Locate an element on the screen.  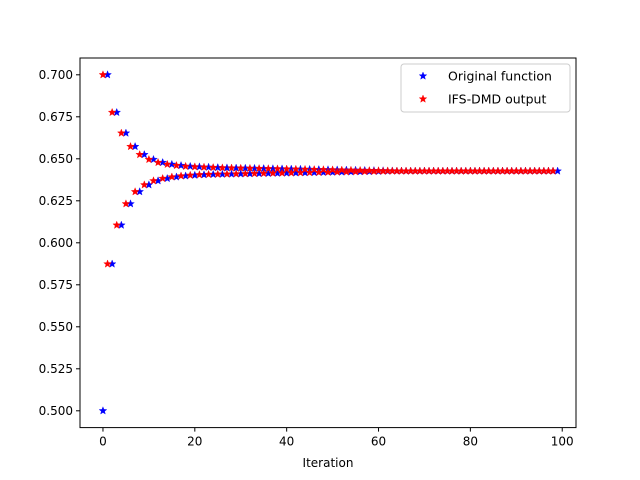
legend-label: Original function is located at coordinates (500, 76).